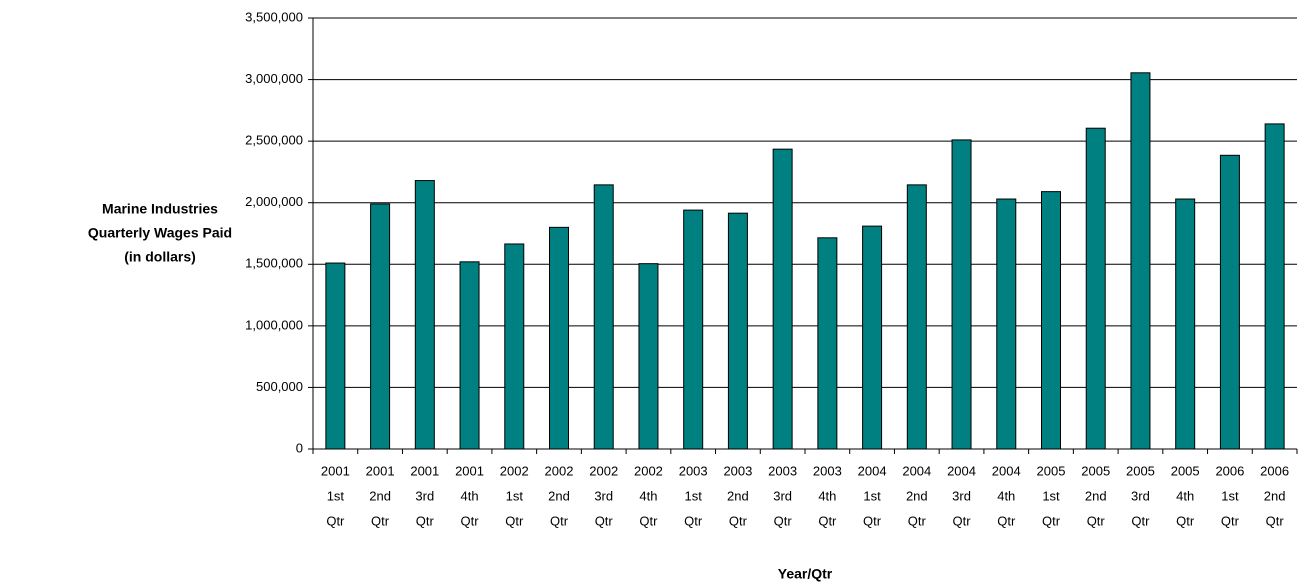  I want to click on x-axis-title: Year/Qtr, so click(805, 574).